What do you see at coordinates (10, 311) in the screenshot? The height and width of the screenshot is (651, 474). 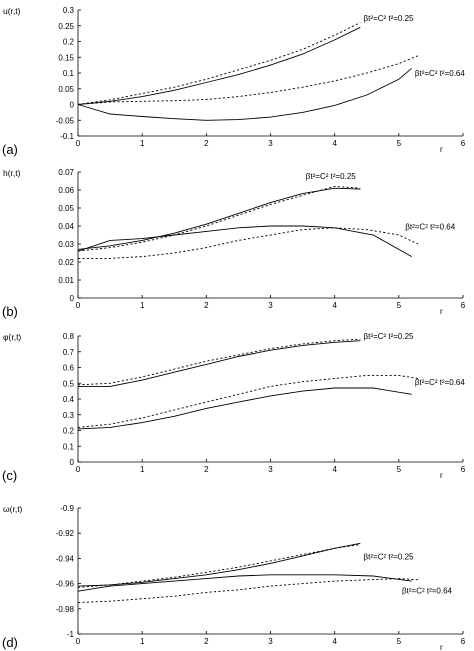 I see `panel-label: (b)` at bounding box center [10, 311].